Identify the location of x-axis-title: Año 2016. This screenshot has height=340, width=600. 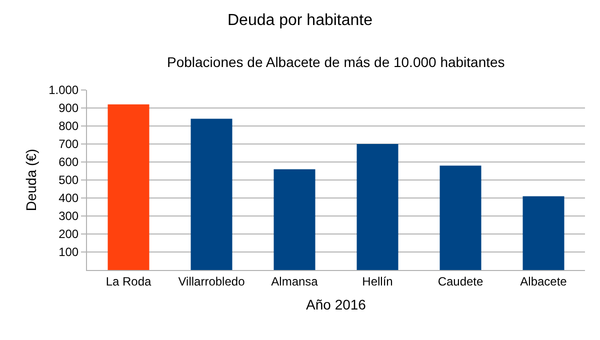
(336, 304).